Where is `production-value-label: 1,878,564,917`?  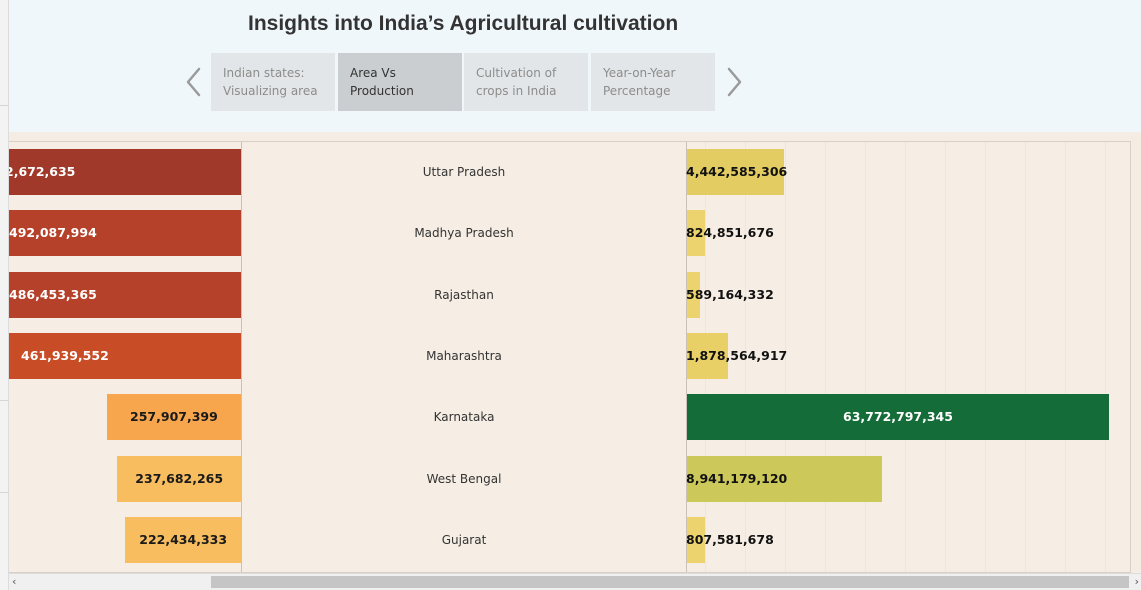
production-value-label: 1,878,564,917 is located at coordinates (737, 355).